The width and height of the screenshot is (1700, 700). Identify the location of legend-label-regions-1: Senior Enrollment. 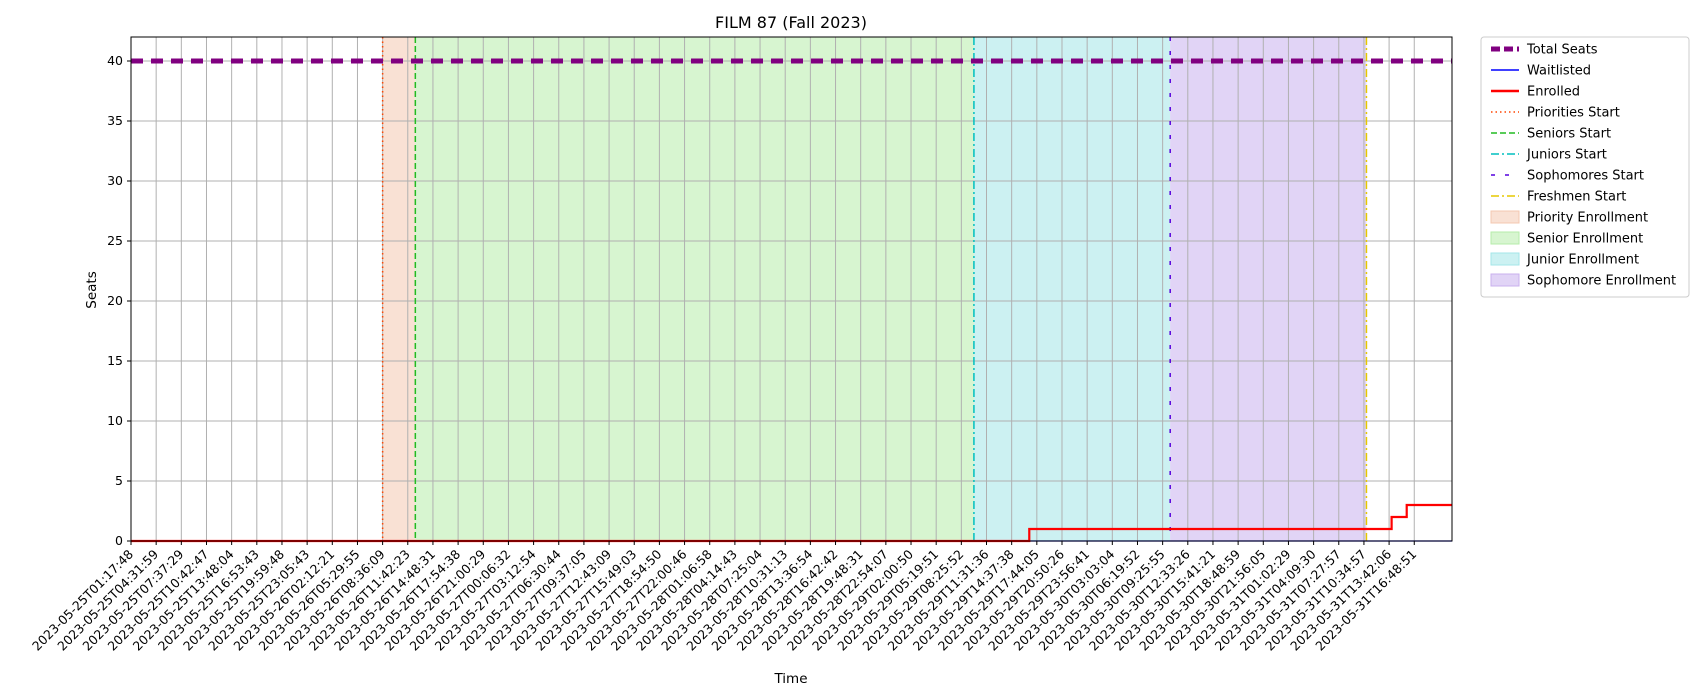
(1585, 239).